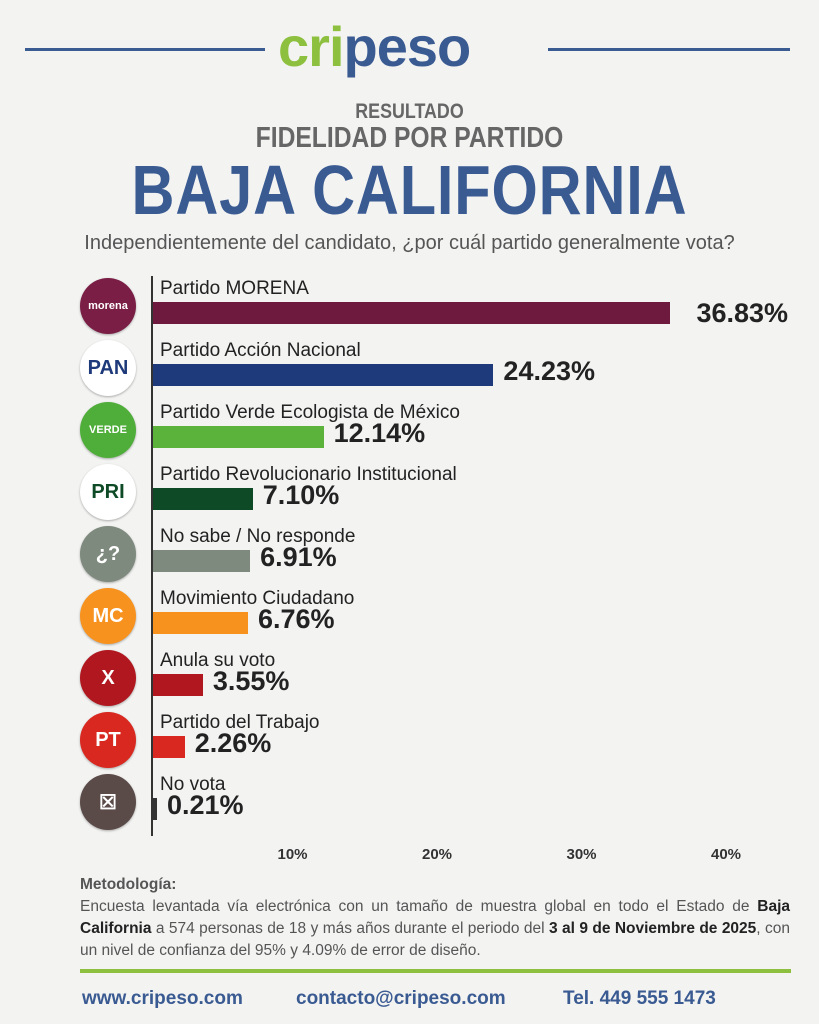 The width and height of the screenshot is (819, 1024). I want to click on x-tick-label: 40%, so click(726, 854).